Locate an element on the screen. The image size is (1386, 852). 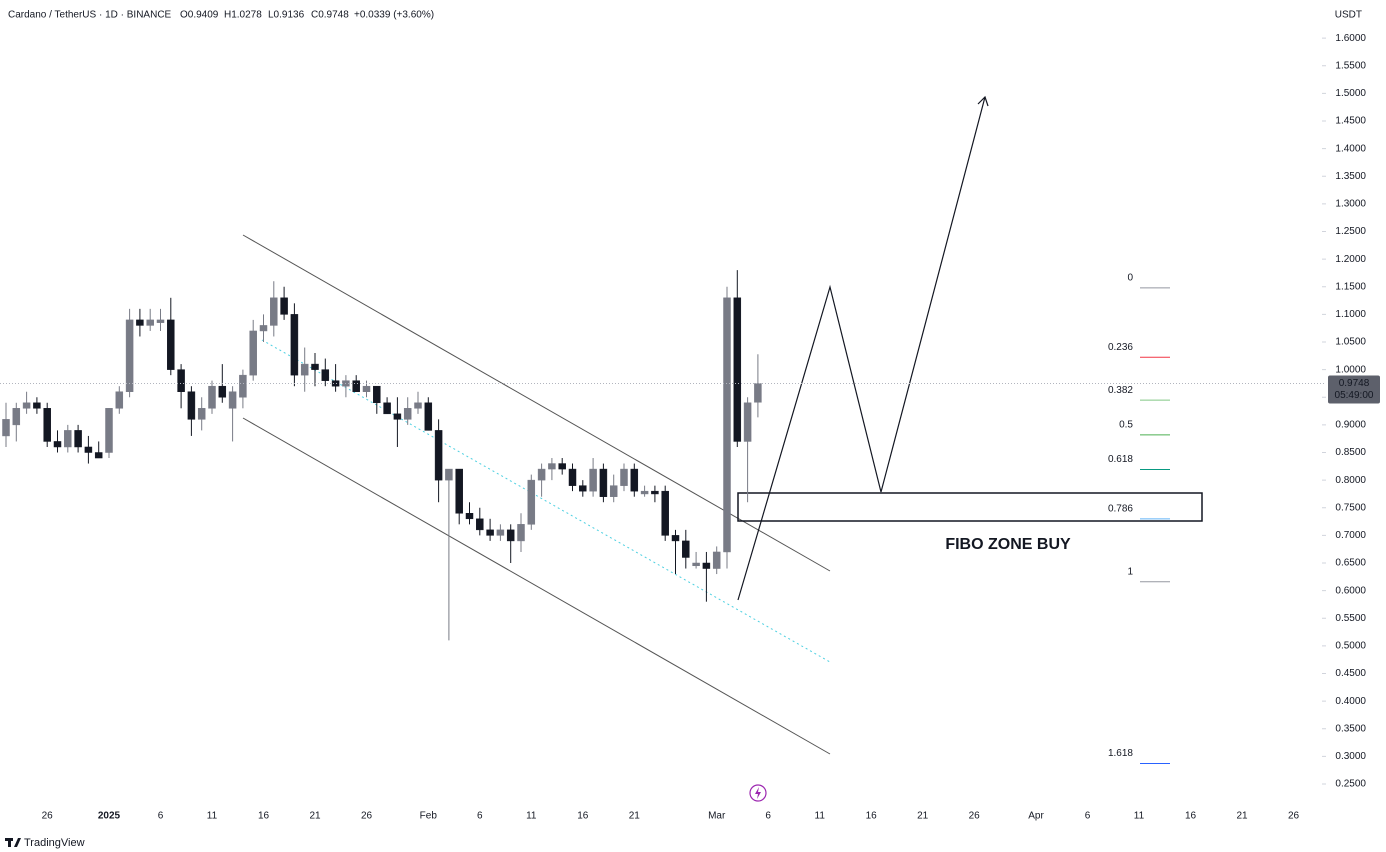
last-price-tag is located at coordinates (1354, 389).